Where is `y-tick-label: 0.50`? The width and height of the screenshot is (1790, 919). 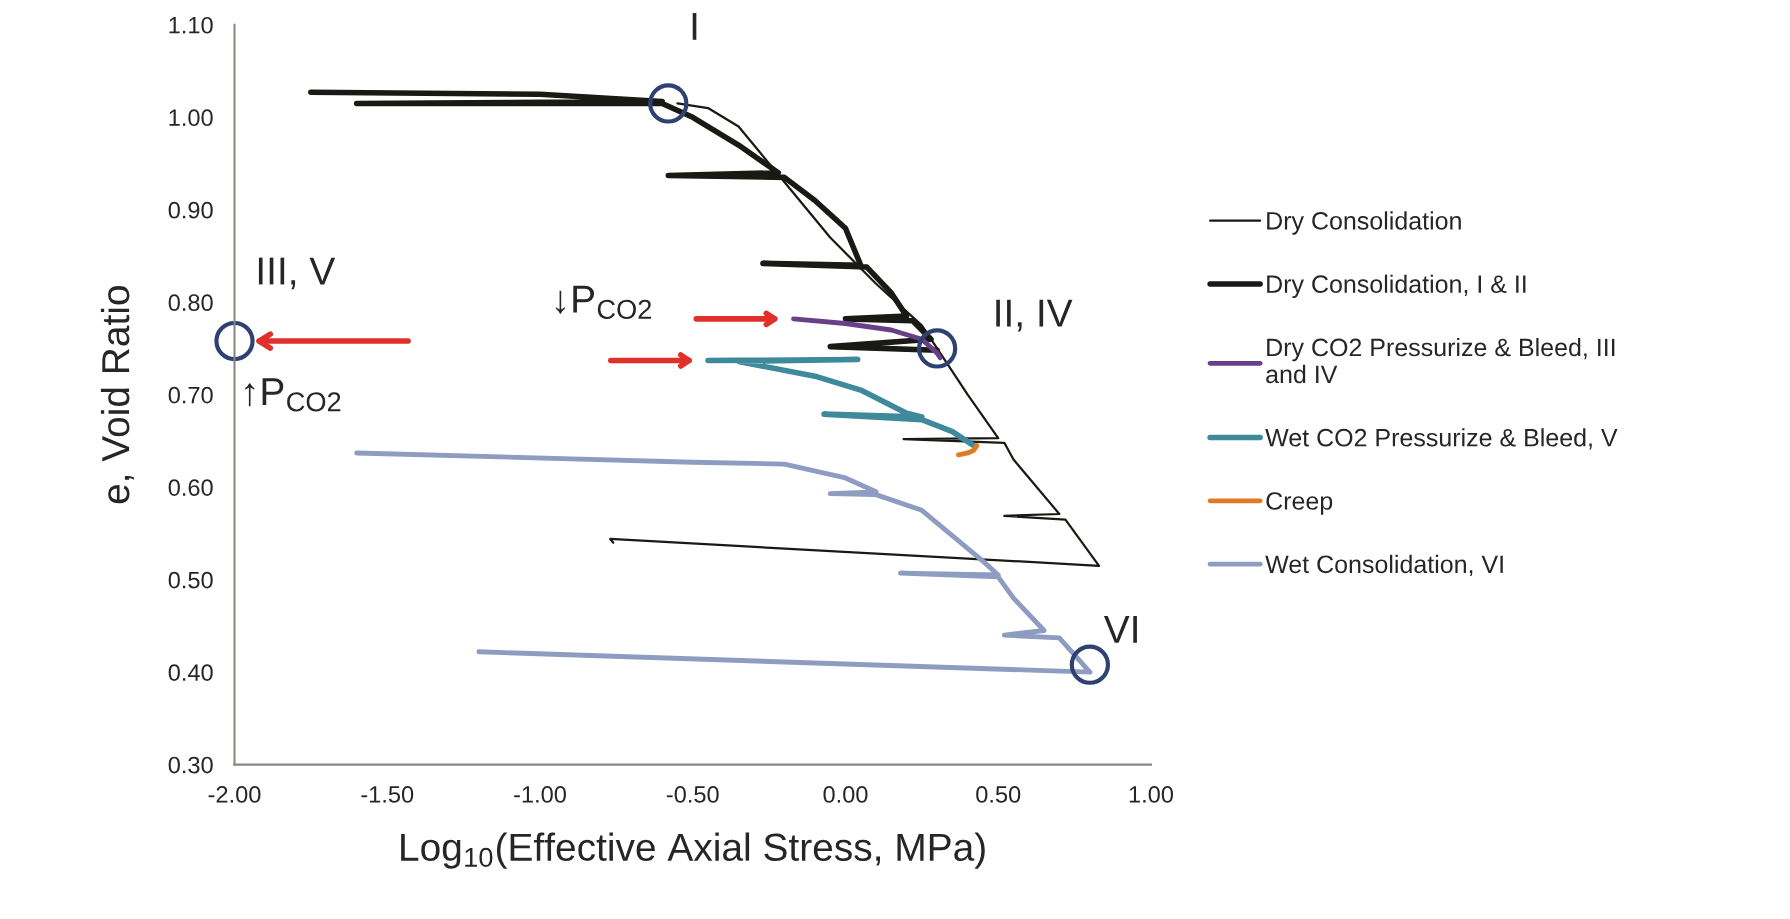
y-tick-label: 0.50 is located at coordinates (190, 580).